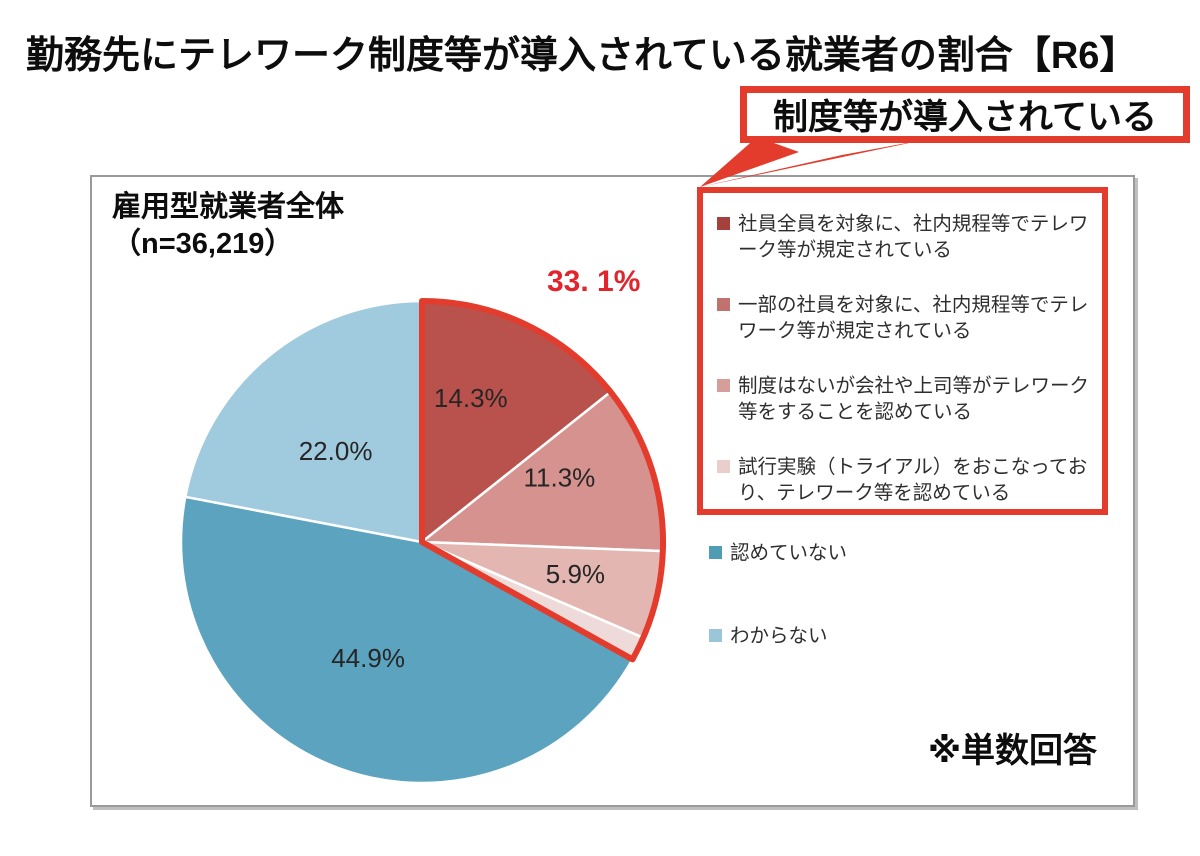 Image resolution: width=1200 pixels, height=856 pixels. What do you see at coordinates (1013, 751) in the screenshot?
I see `single-answer-note: ※単数回答` at bounding box center [1013, 751].